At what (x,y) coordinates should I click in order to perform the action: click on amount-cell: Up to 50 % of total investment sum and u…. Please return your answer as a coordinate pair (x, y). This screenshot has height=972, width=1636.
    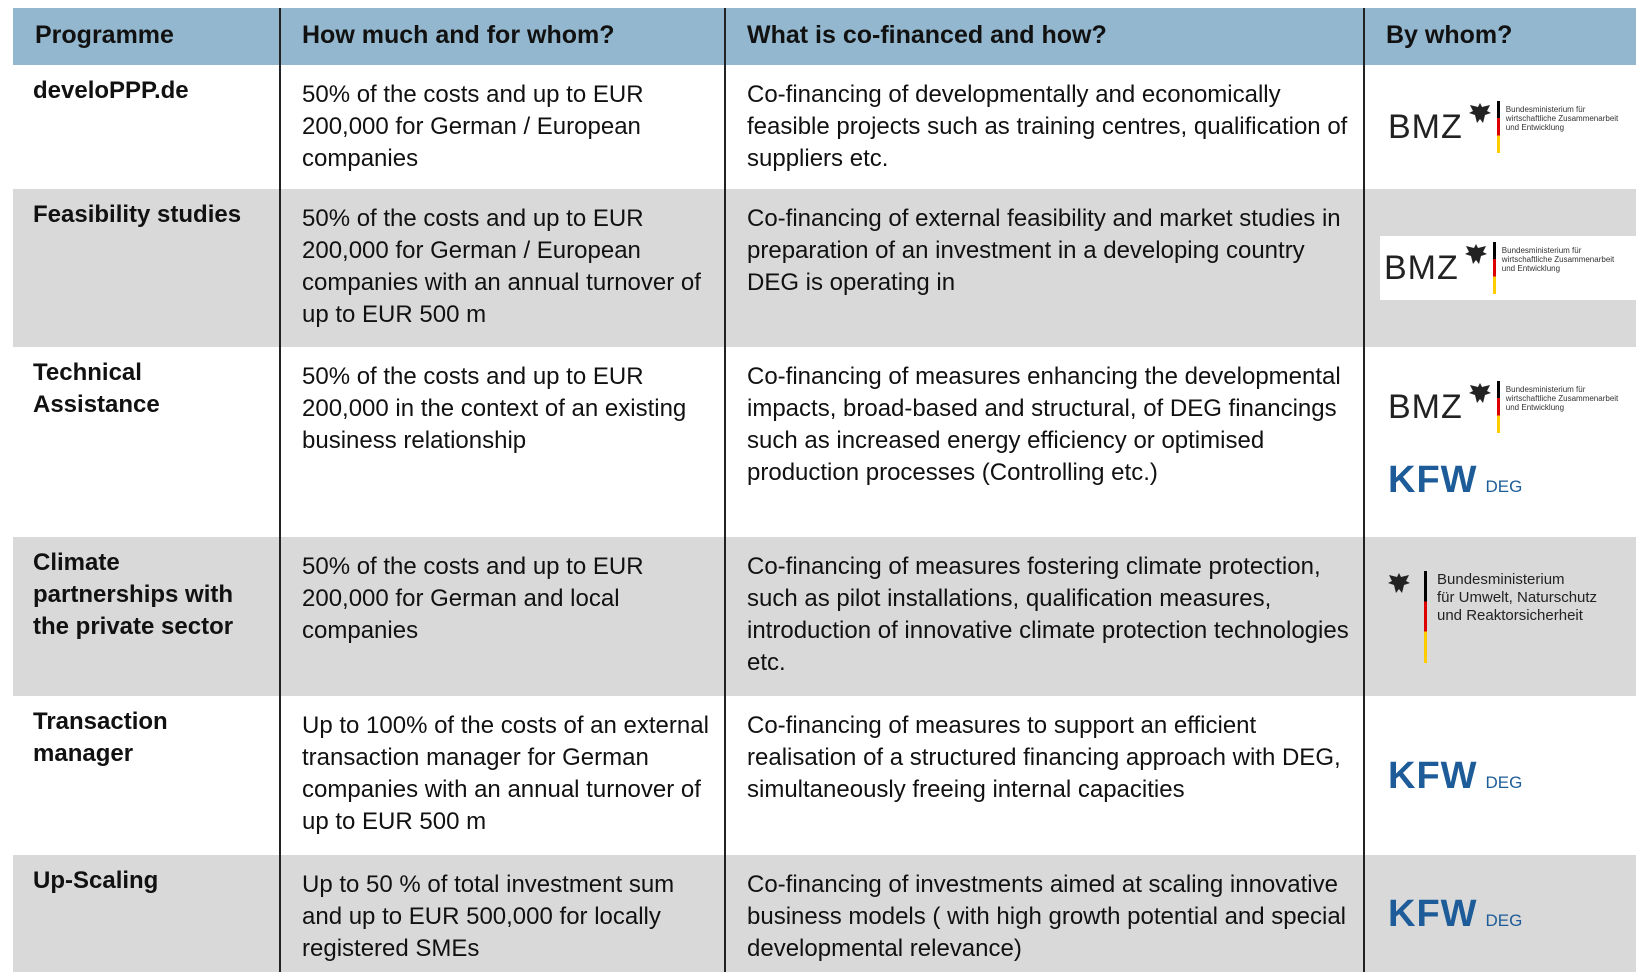
    Looking at the image, I should click on (502, 913).